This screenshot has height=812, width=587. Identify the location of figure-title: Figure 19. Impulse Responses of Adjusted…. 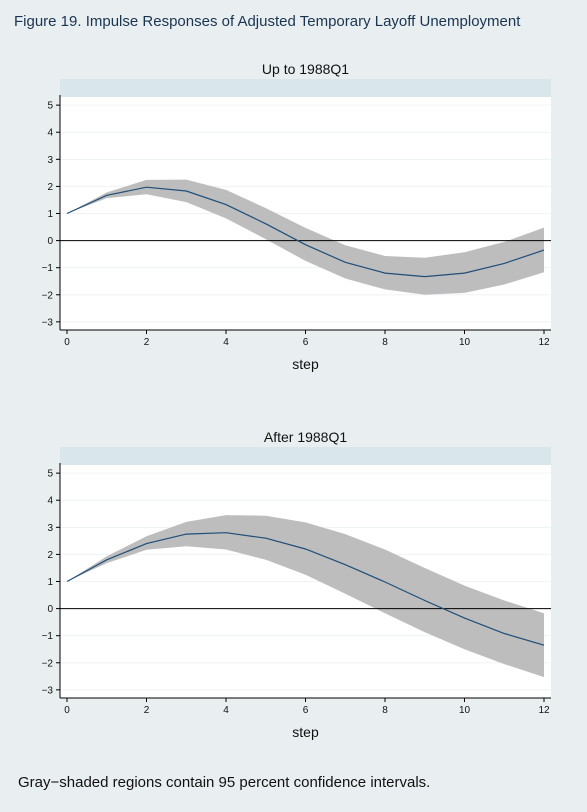
(267, 21).